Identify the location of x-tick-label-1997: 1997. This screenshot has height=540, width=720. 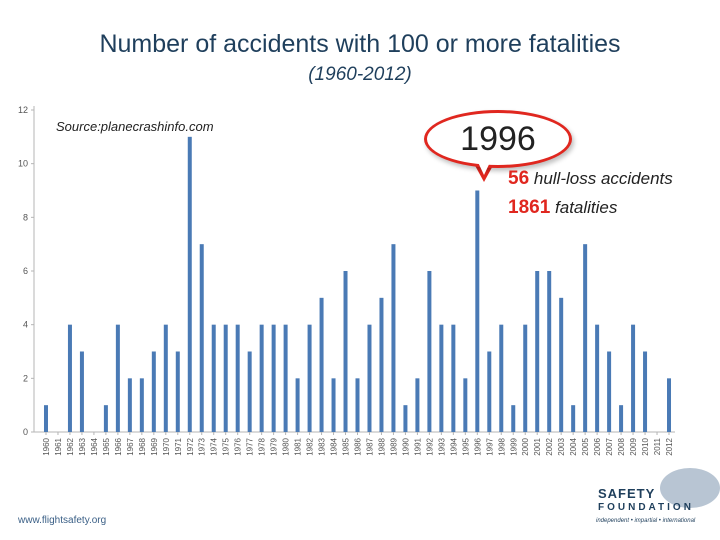
(489, 446).